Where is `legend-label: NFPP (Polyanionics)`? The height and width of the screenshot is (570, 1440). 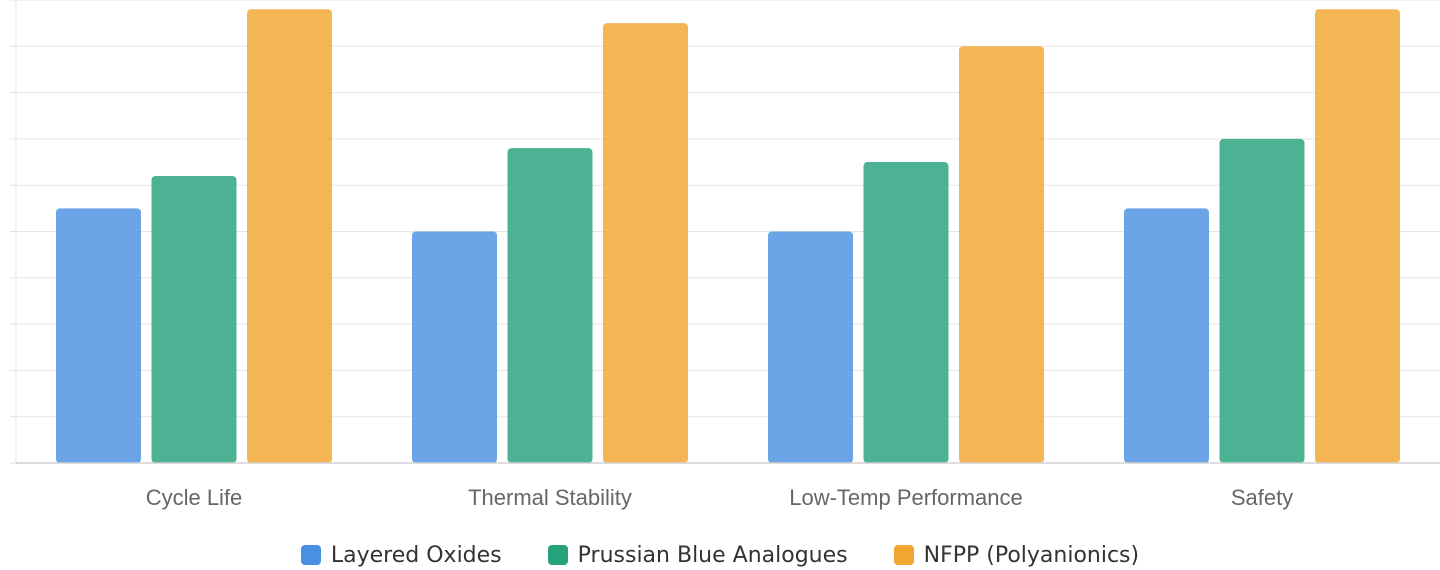 legend-label: NFPP (Polyanionics) is located at coordinates (1031, 555).